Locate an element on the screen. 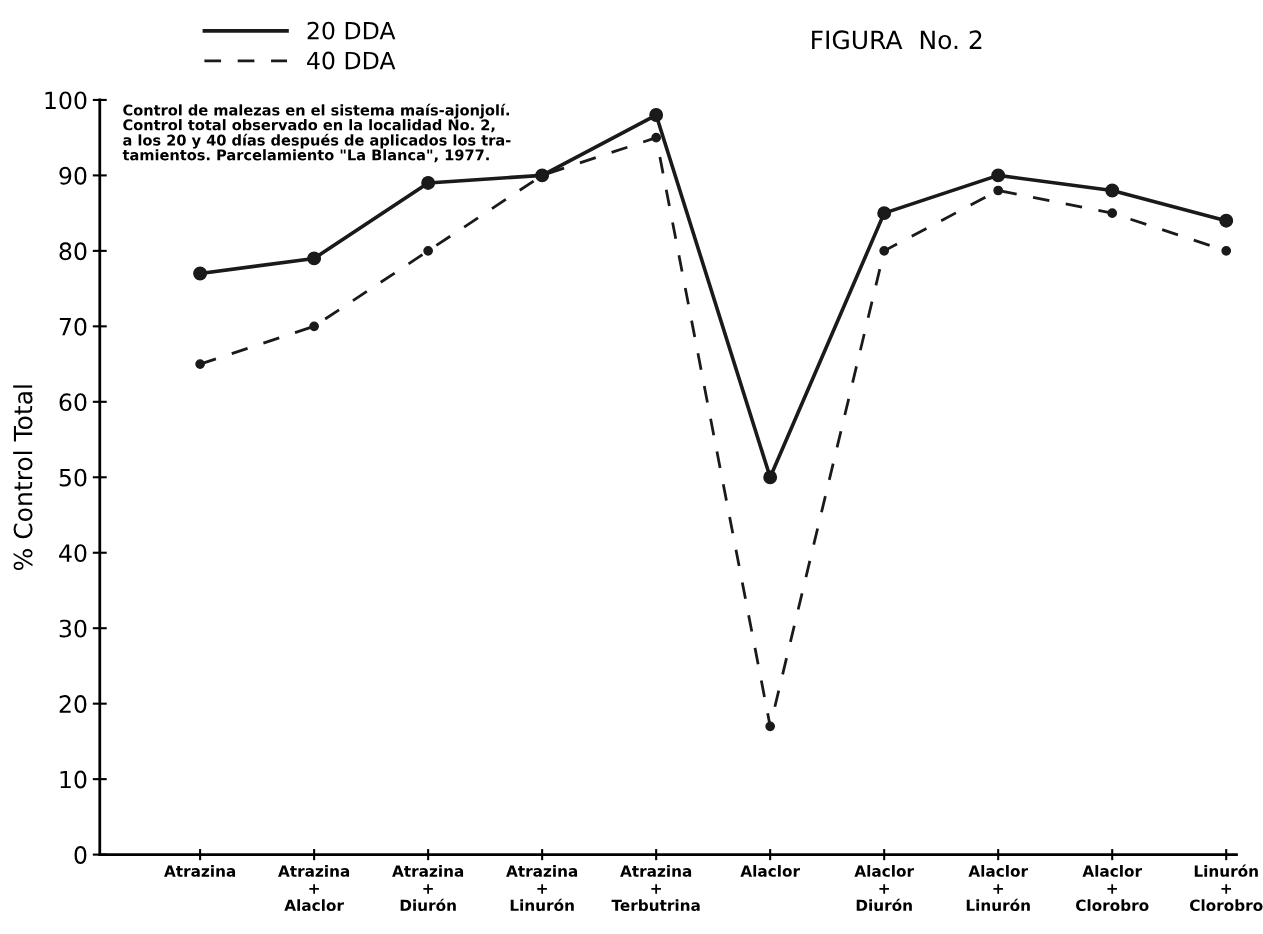 Image resolution: width=1263 pixels, height=934 pixels. y-tick-label: 80 is located at coordinates (73, 251).